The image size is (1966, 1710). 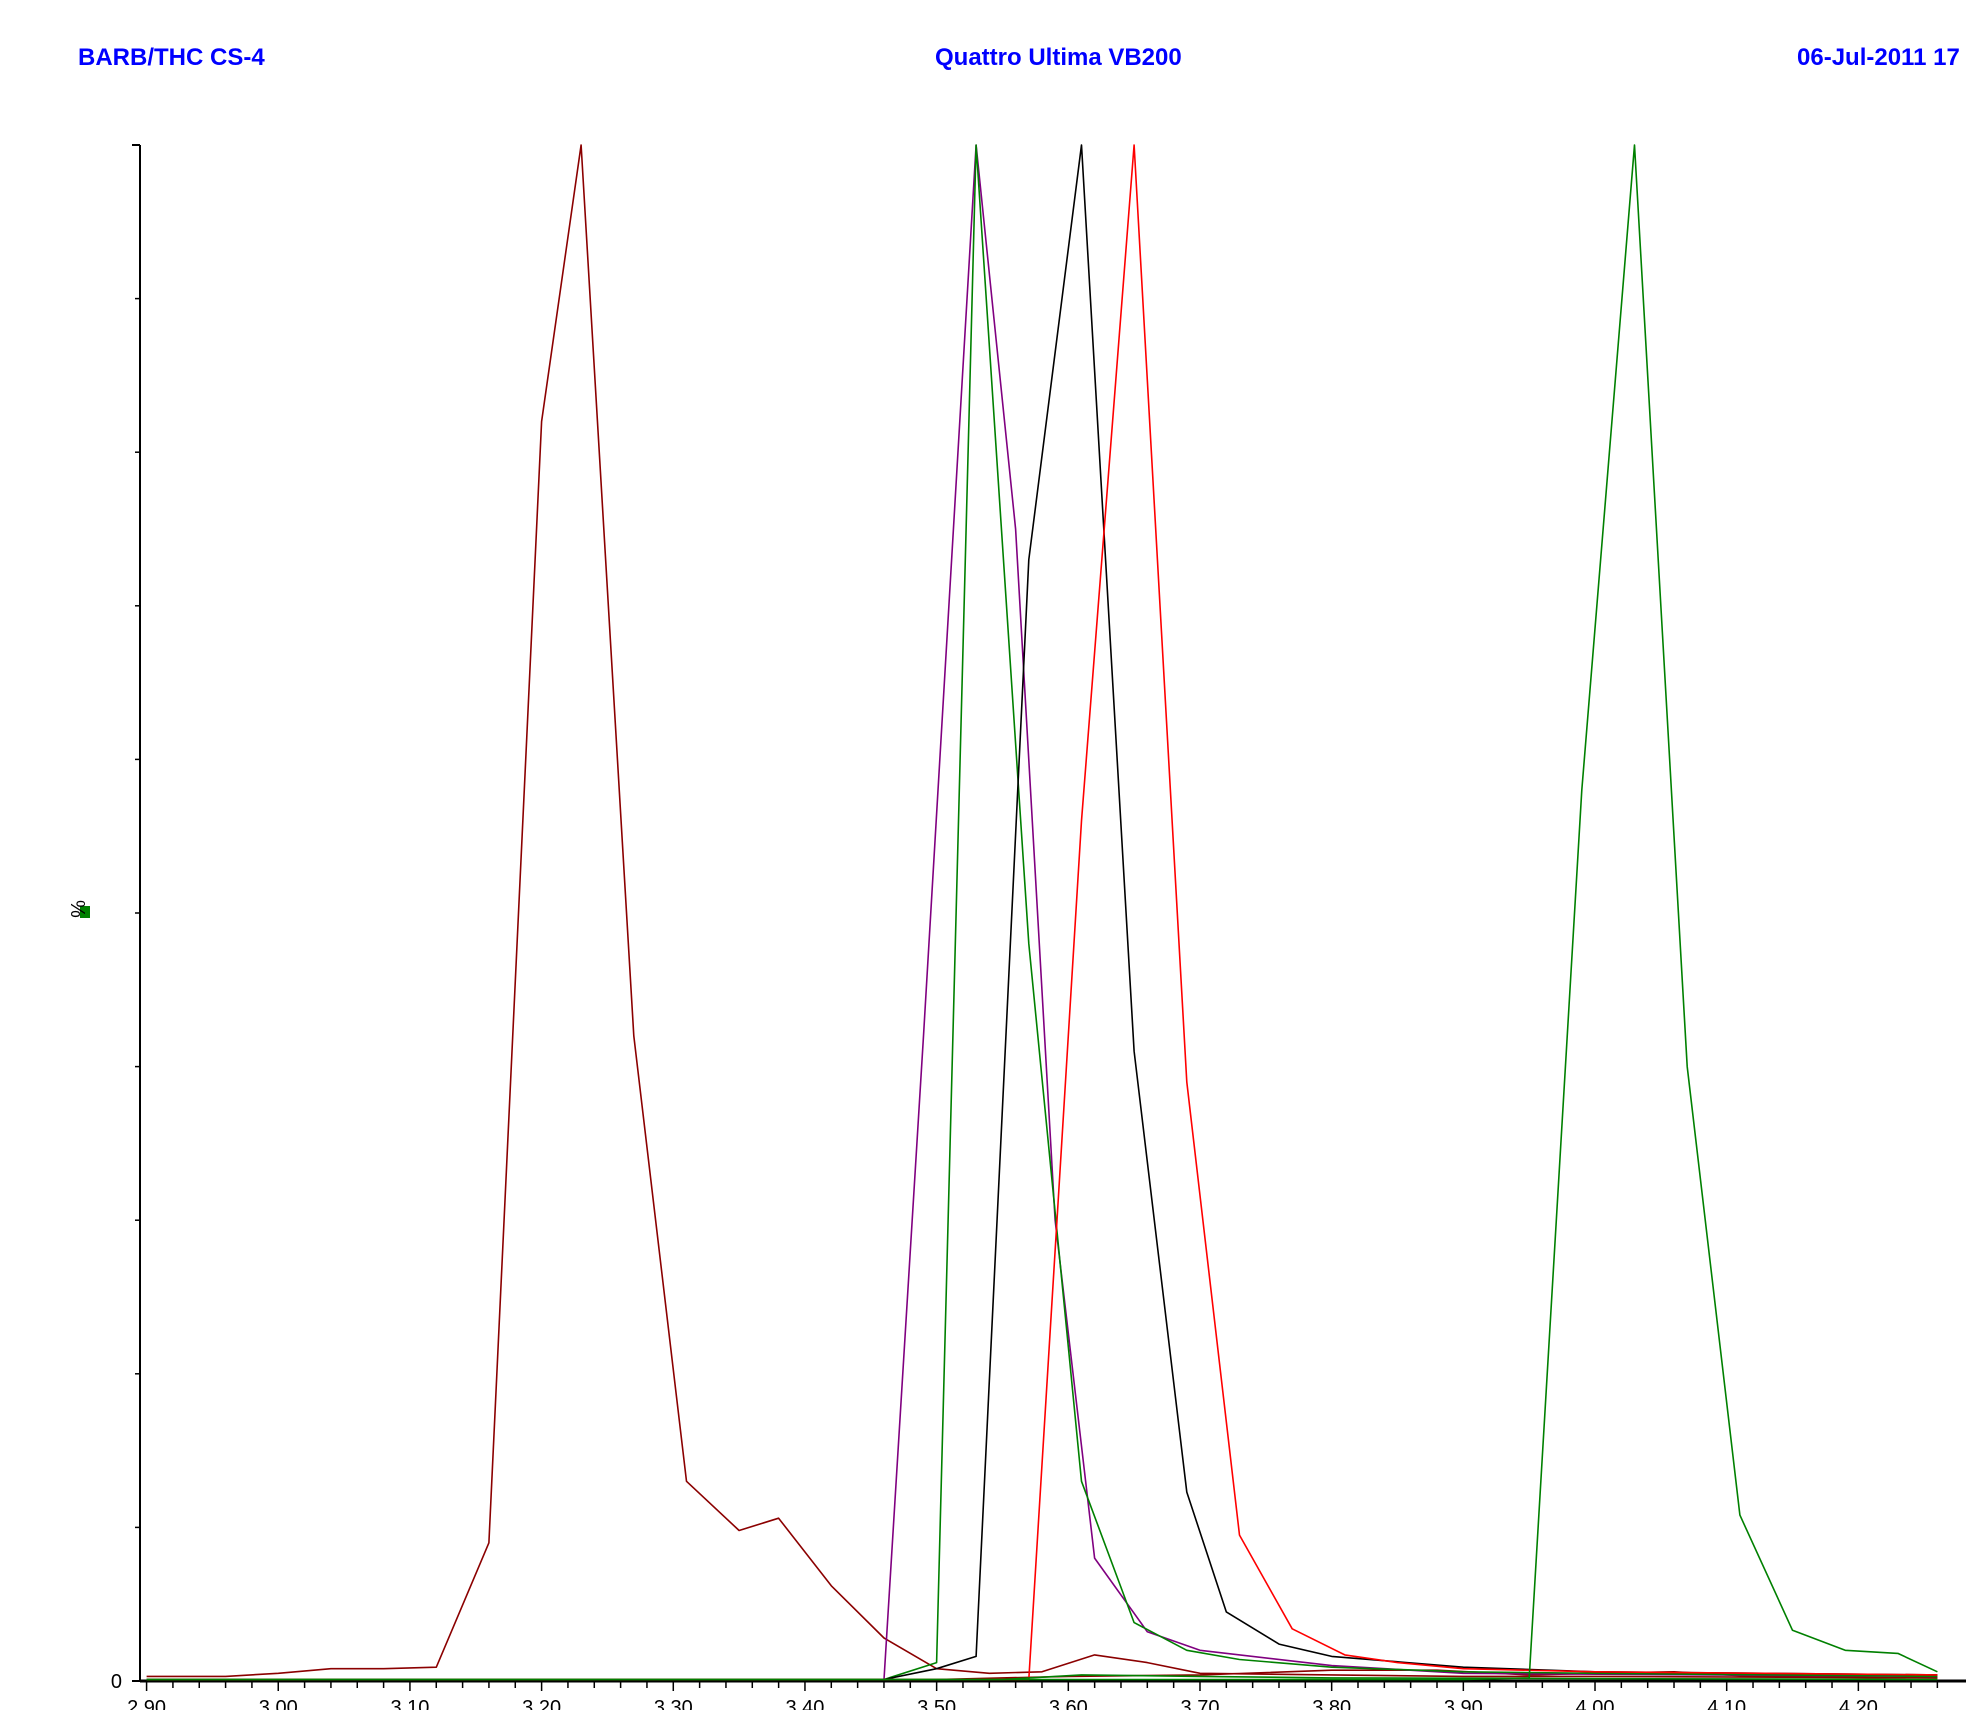 What do you see at coordinates (1200, 1703) in the screenshot?
I see `x-tick-label: 3.70` at bounding box center [1200, 1703].